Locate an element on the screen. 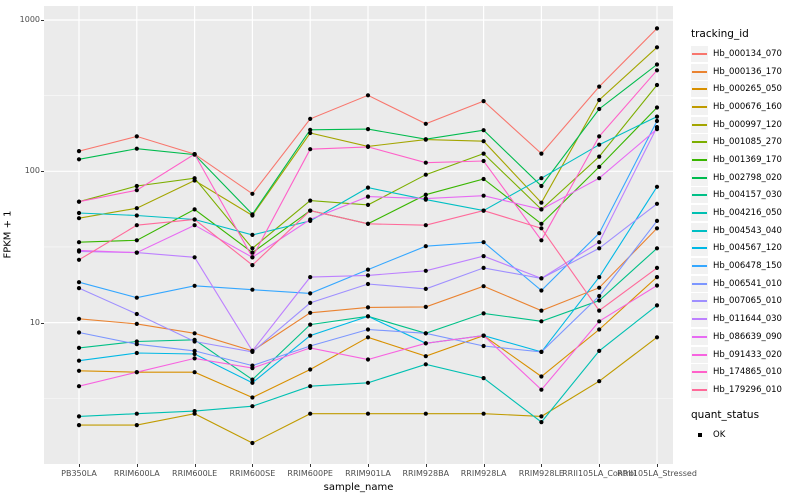 This screenshot has height=500, width=800. legend-entry-Hb_174865_010: Hb_174865_010 is located at coordinates (745, 372).